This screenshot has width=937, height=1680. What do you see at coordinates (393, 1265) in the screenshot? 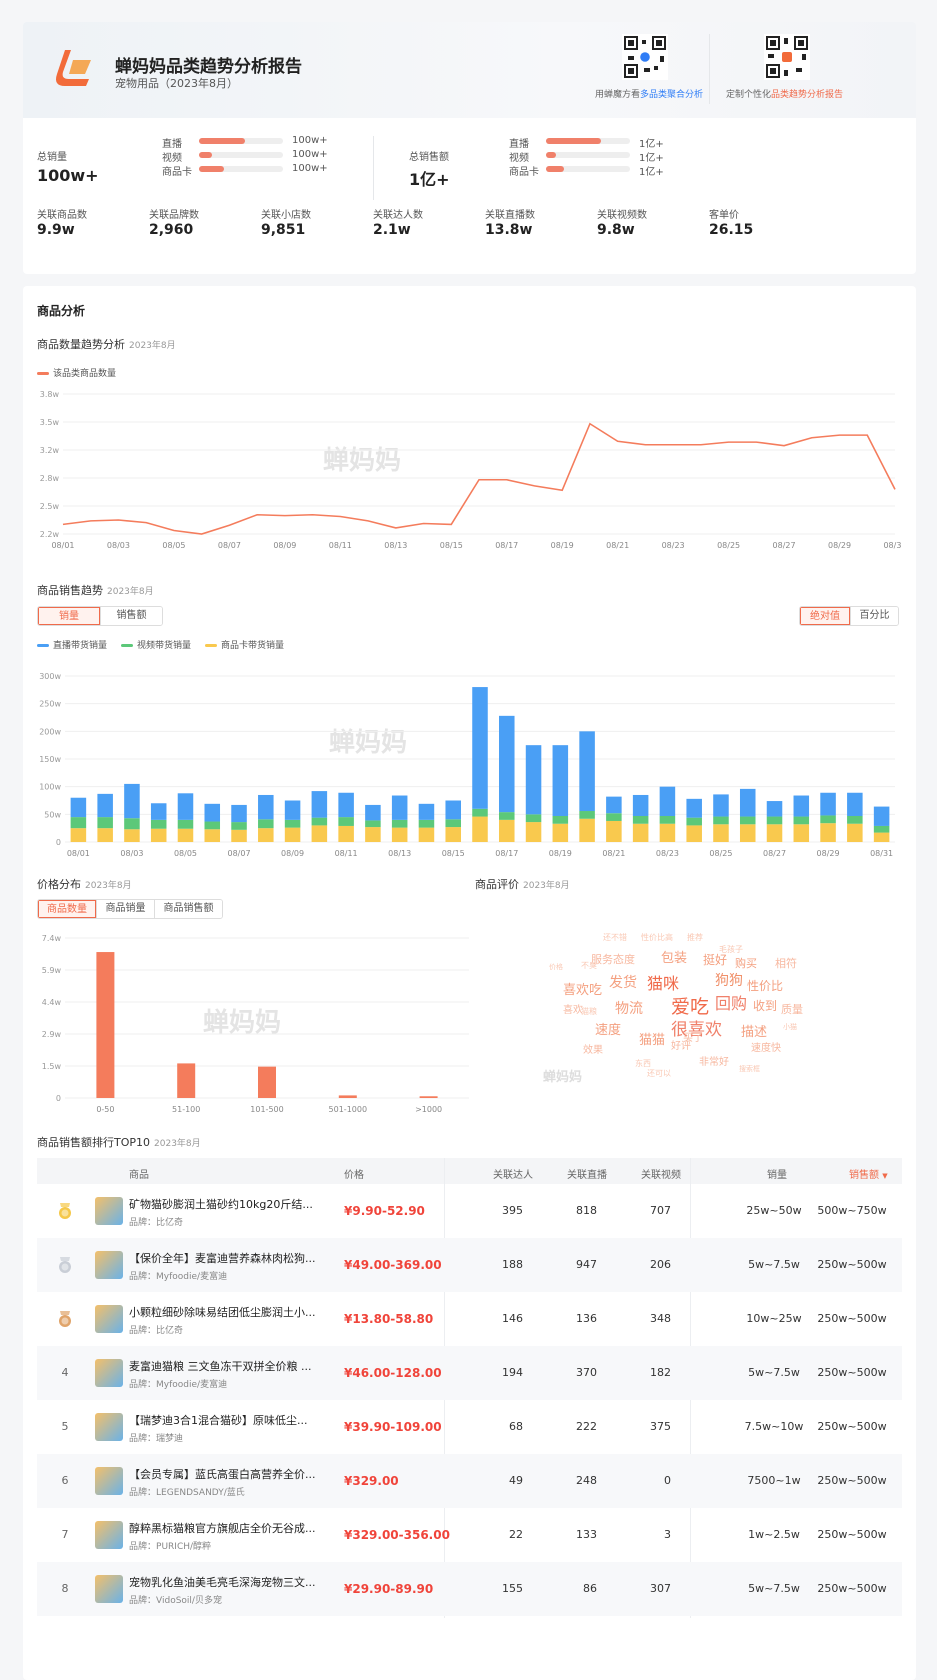
I see `product-price: ¥49.00-369.00` at bounding box center [393, 1265].